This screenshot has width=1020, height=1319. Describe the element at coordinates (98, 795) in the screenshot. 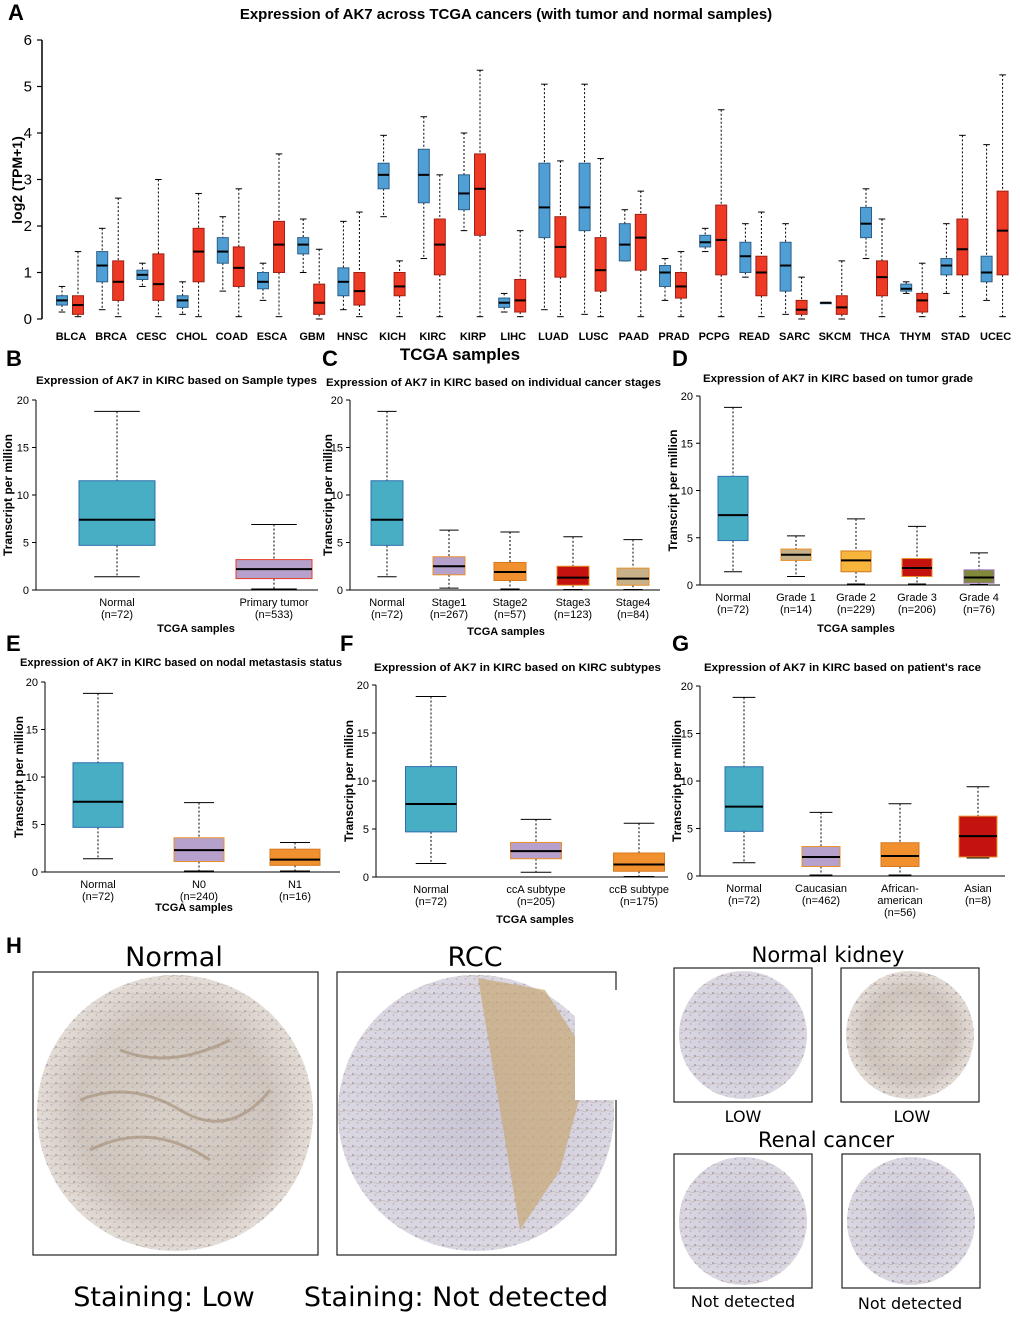

I see `panel-e-box-0-box` at that location.